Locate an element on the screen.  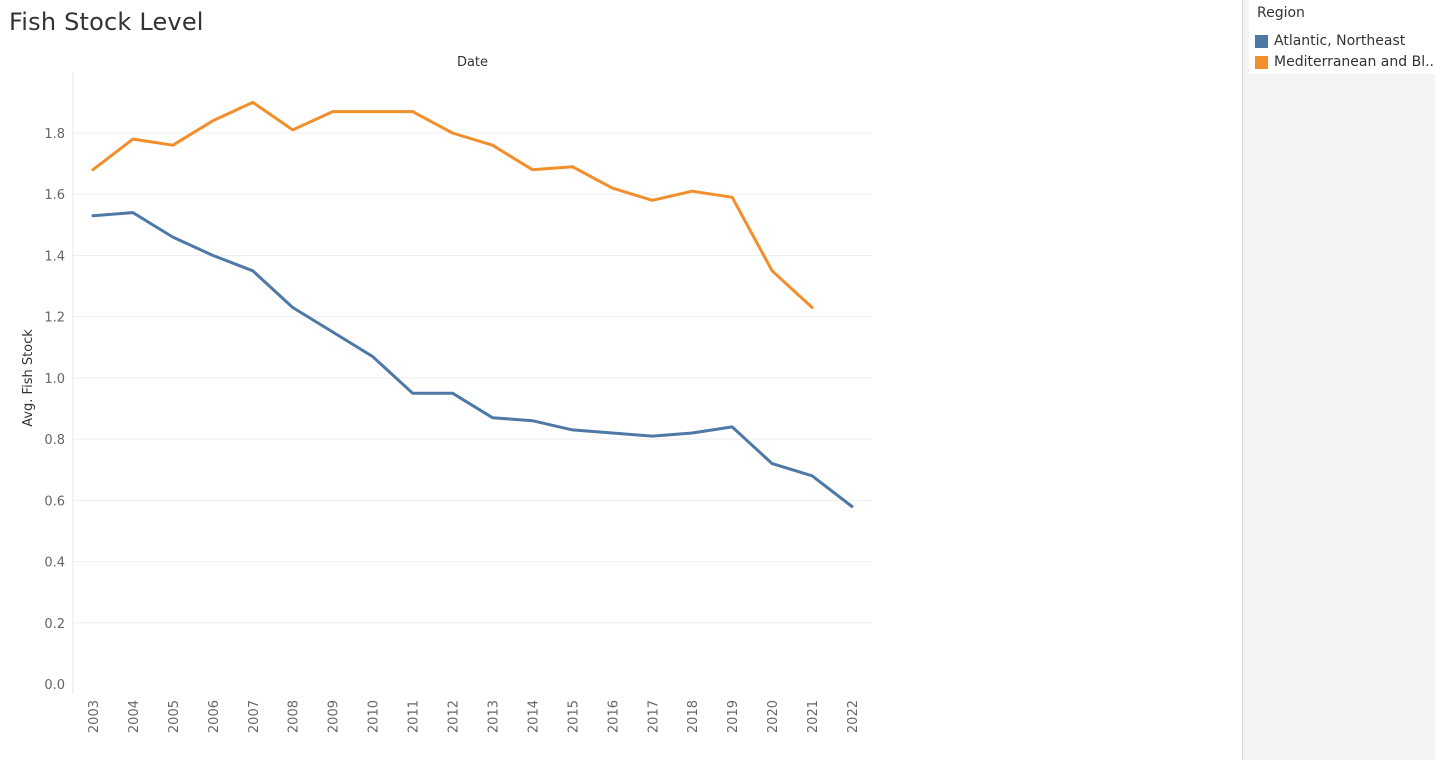
y-tick-label: 0.8 is located at coordinates (54, 440).